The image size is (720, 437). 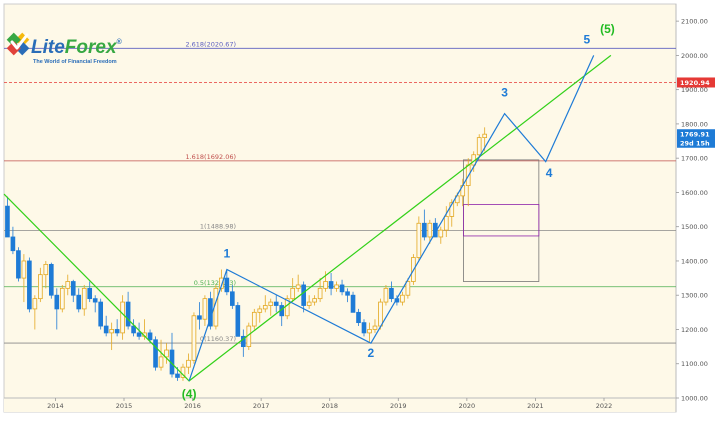 I want to click on wave-label: 4, so click(x=549, y=173).